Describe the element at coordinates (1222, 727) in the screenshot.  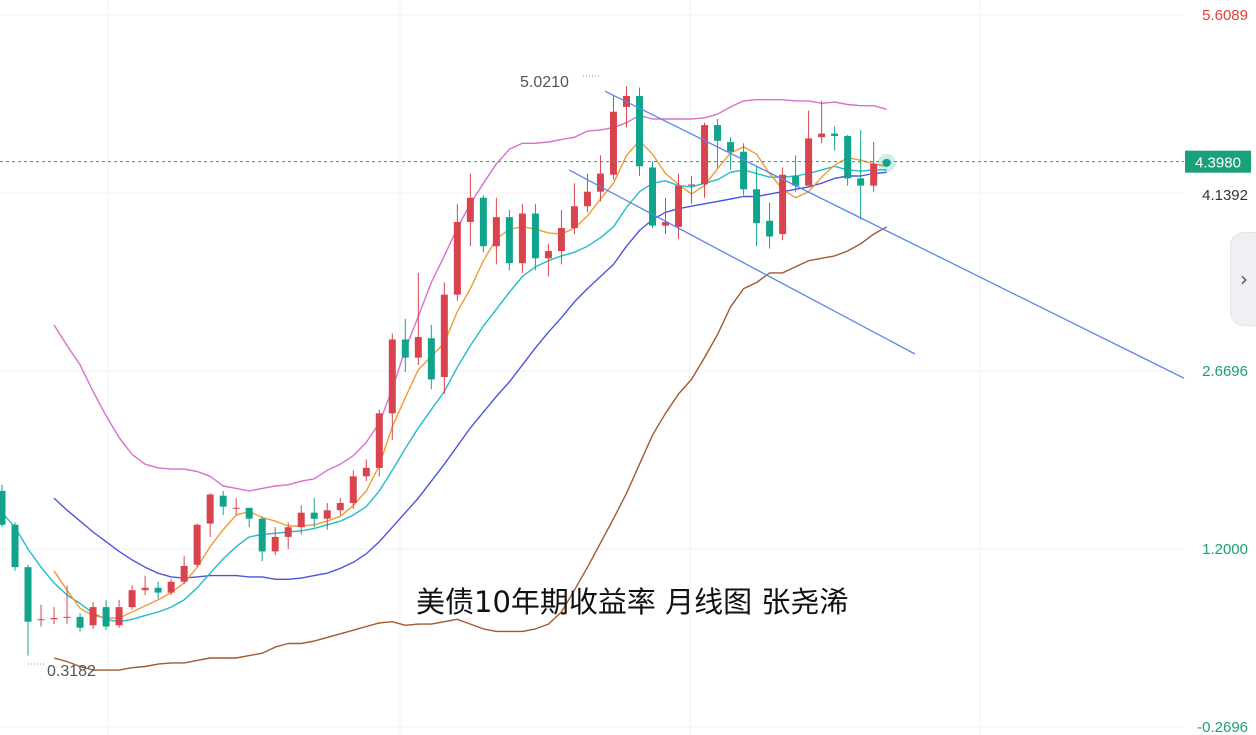
I see `y-tick-label: -0.2696` at that location.